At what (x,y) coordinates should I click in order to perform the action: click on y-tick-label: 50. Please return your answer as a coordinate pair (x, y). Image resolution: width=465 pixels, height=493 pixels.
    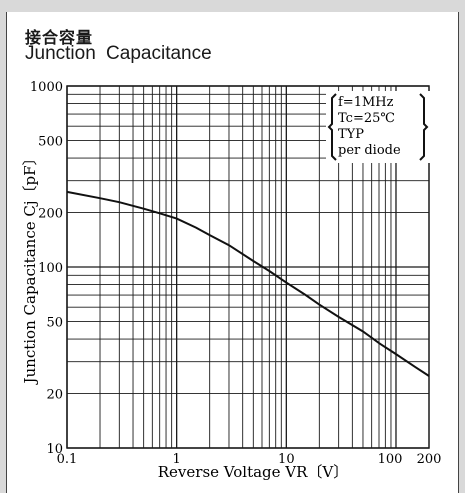
    Looking at the image, I should click on (54, 322).